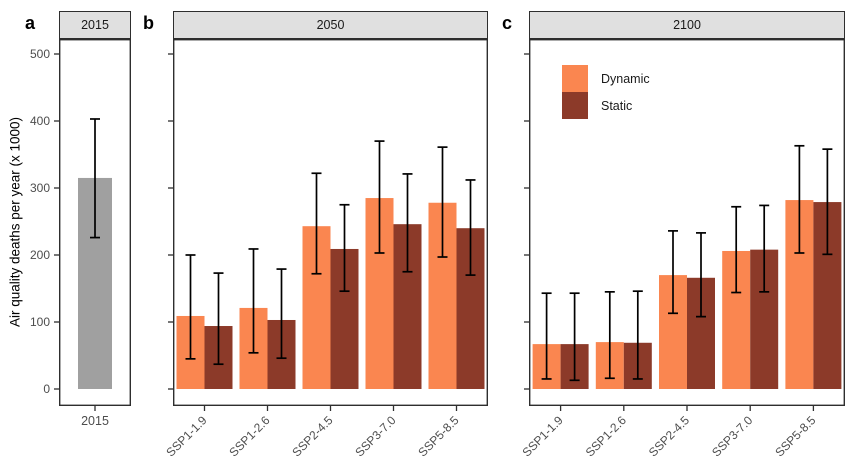 Image resolution: width=846 pixels, height=469 pixels. I want to click on y-tick-label: 400, so click(40, 121).